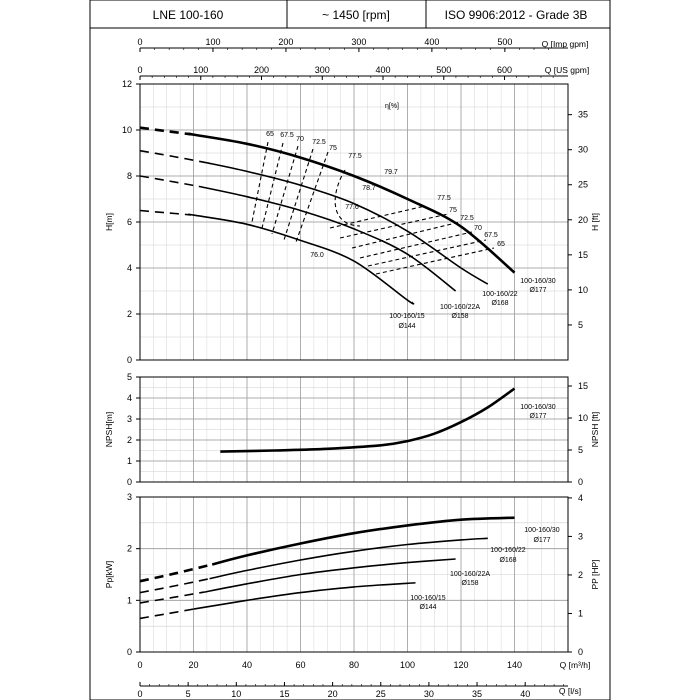  Describe the element at coordinates (516, 15) in the screenshot. I see `header-standard: ISO 9906:2012 - Grade 3B` at that location.